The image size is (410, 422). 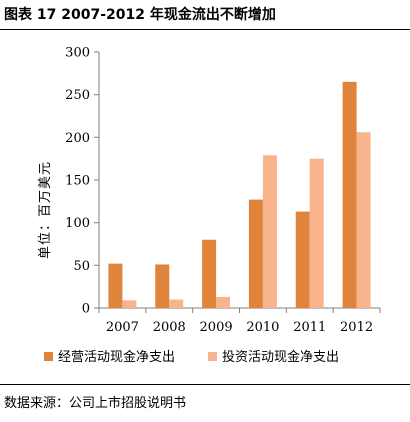 I want to click on x-tick-label: 2012, so click(x=356, y=327).